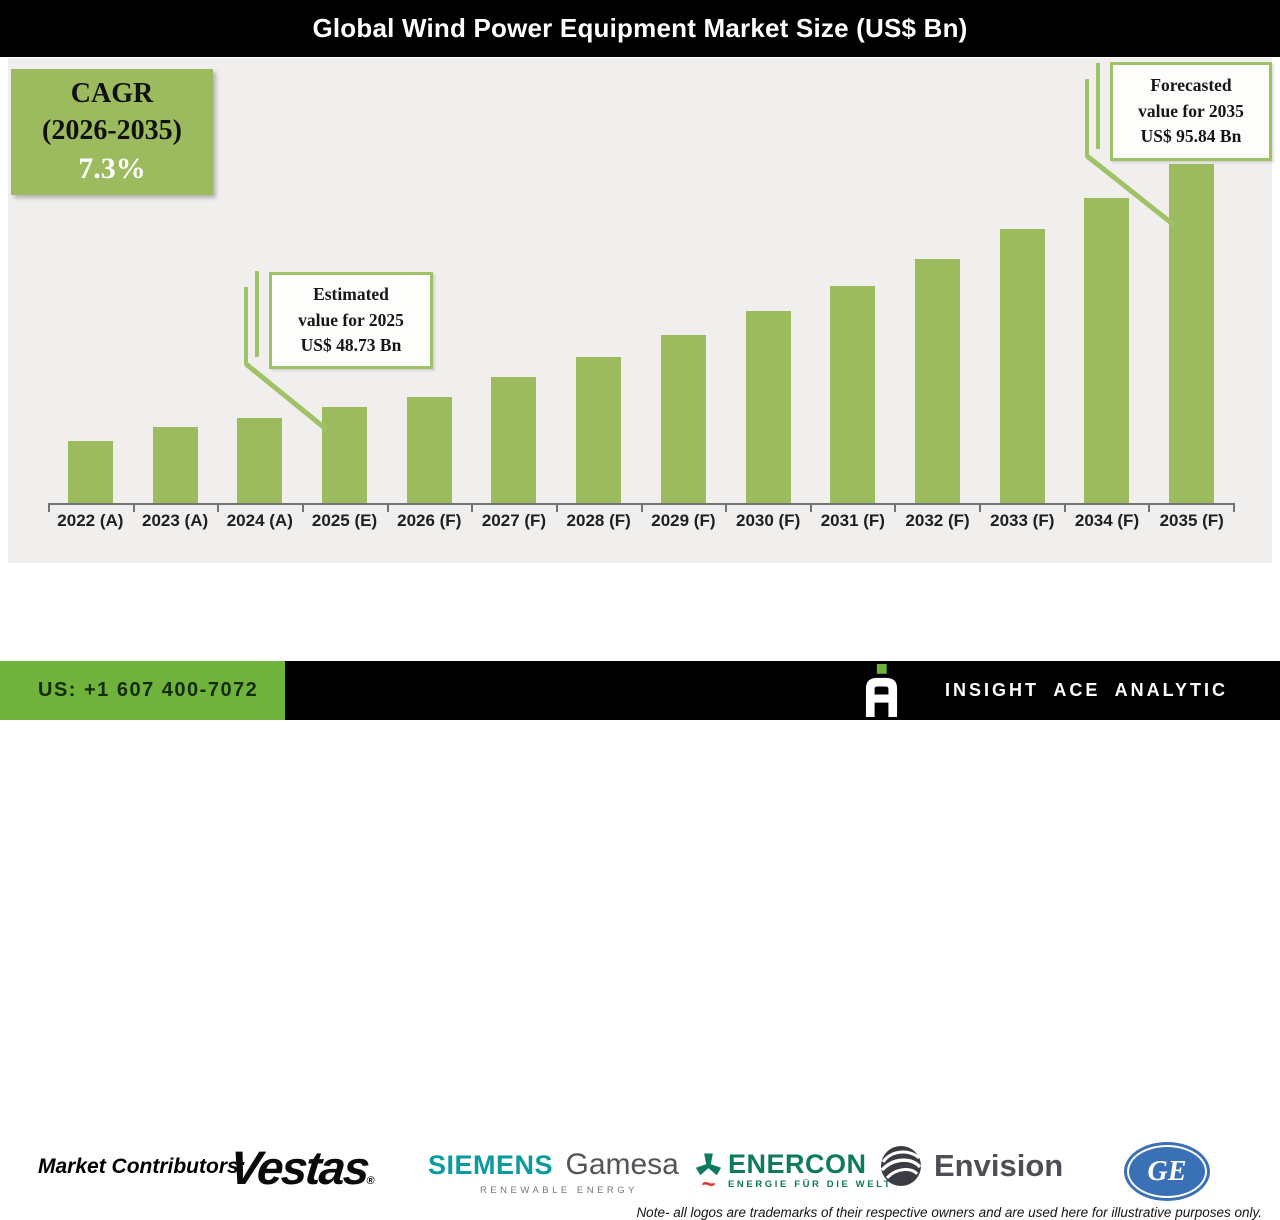  Describe the element at coordinates (259, 520) in the screenshot. I see `x-axis-label: 2024 (A)` at that location.